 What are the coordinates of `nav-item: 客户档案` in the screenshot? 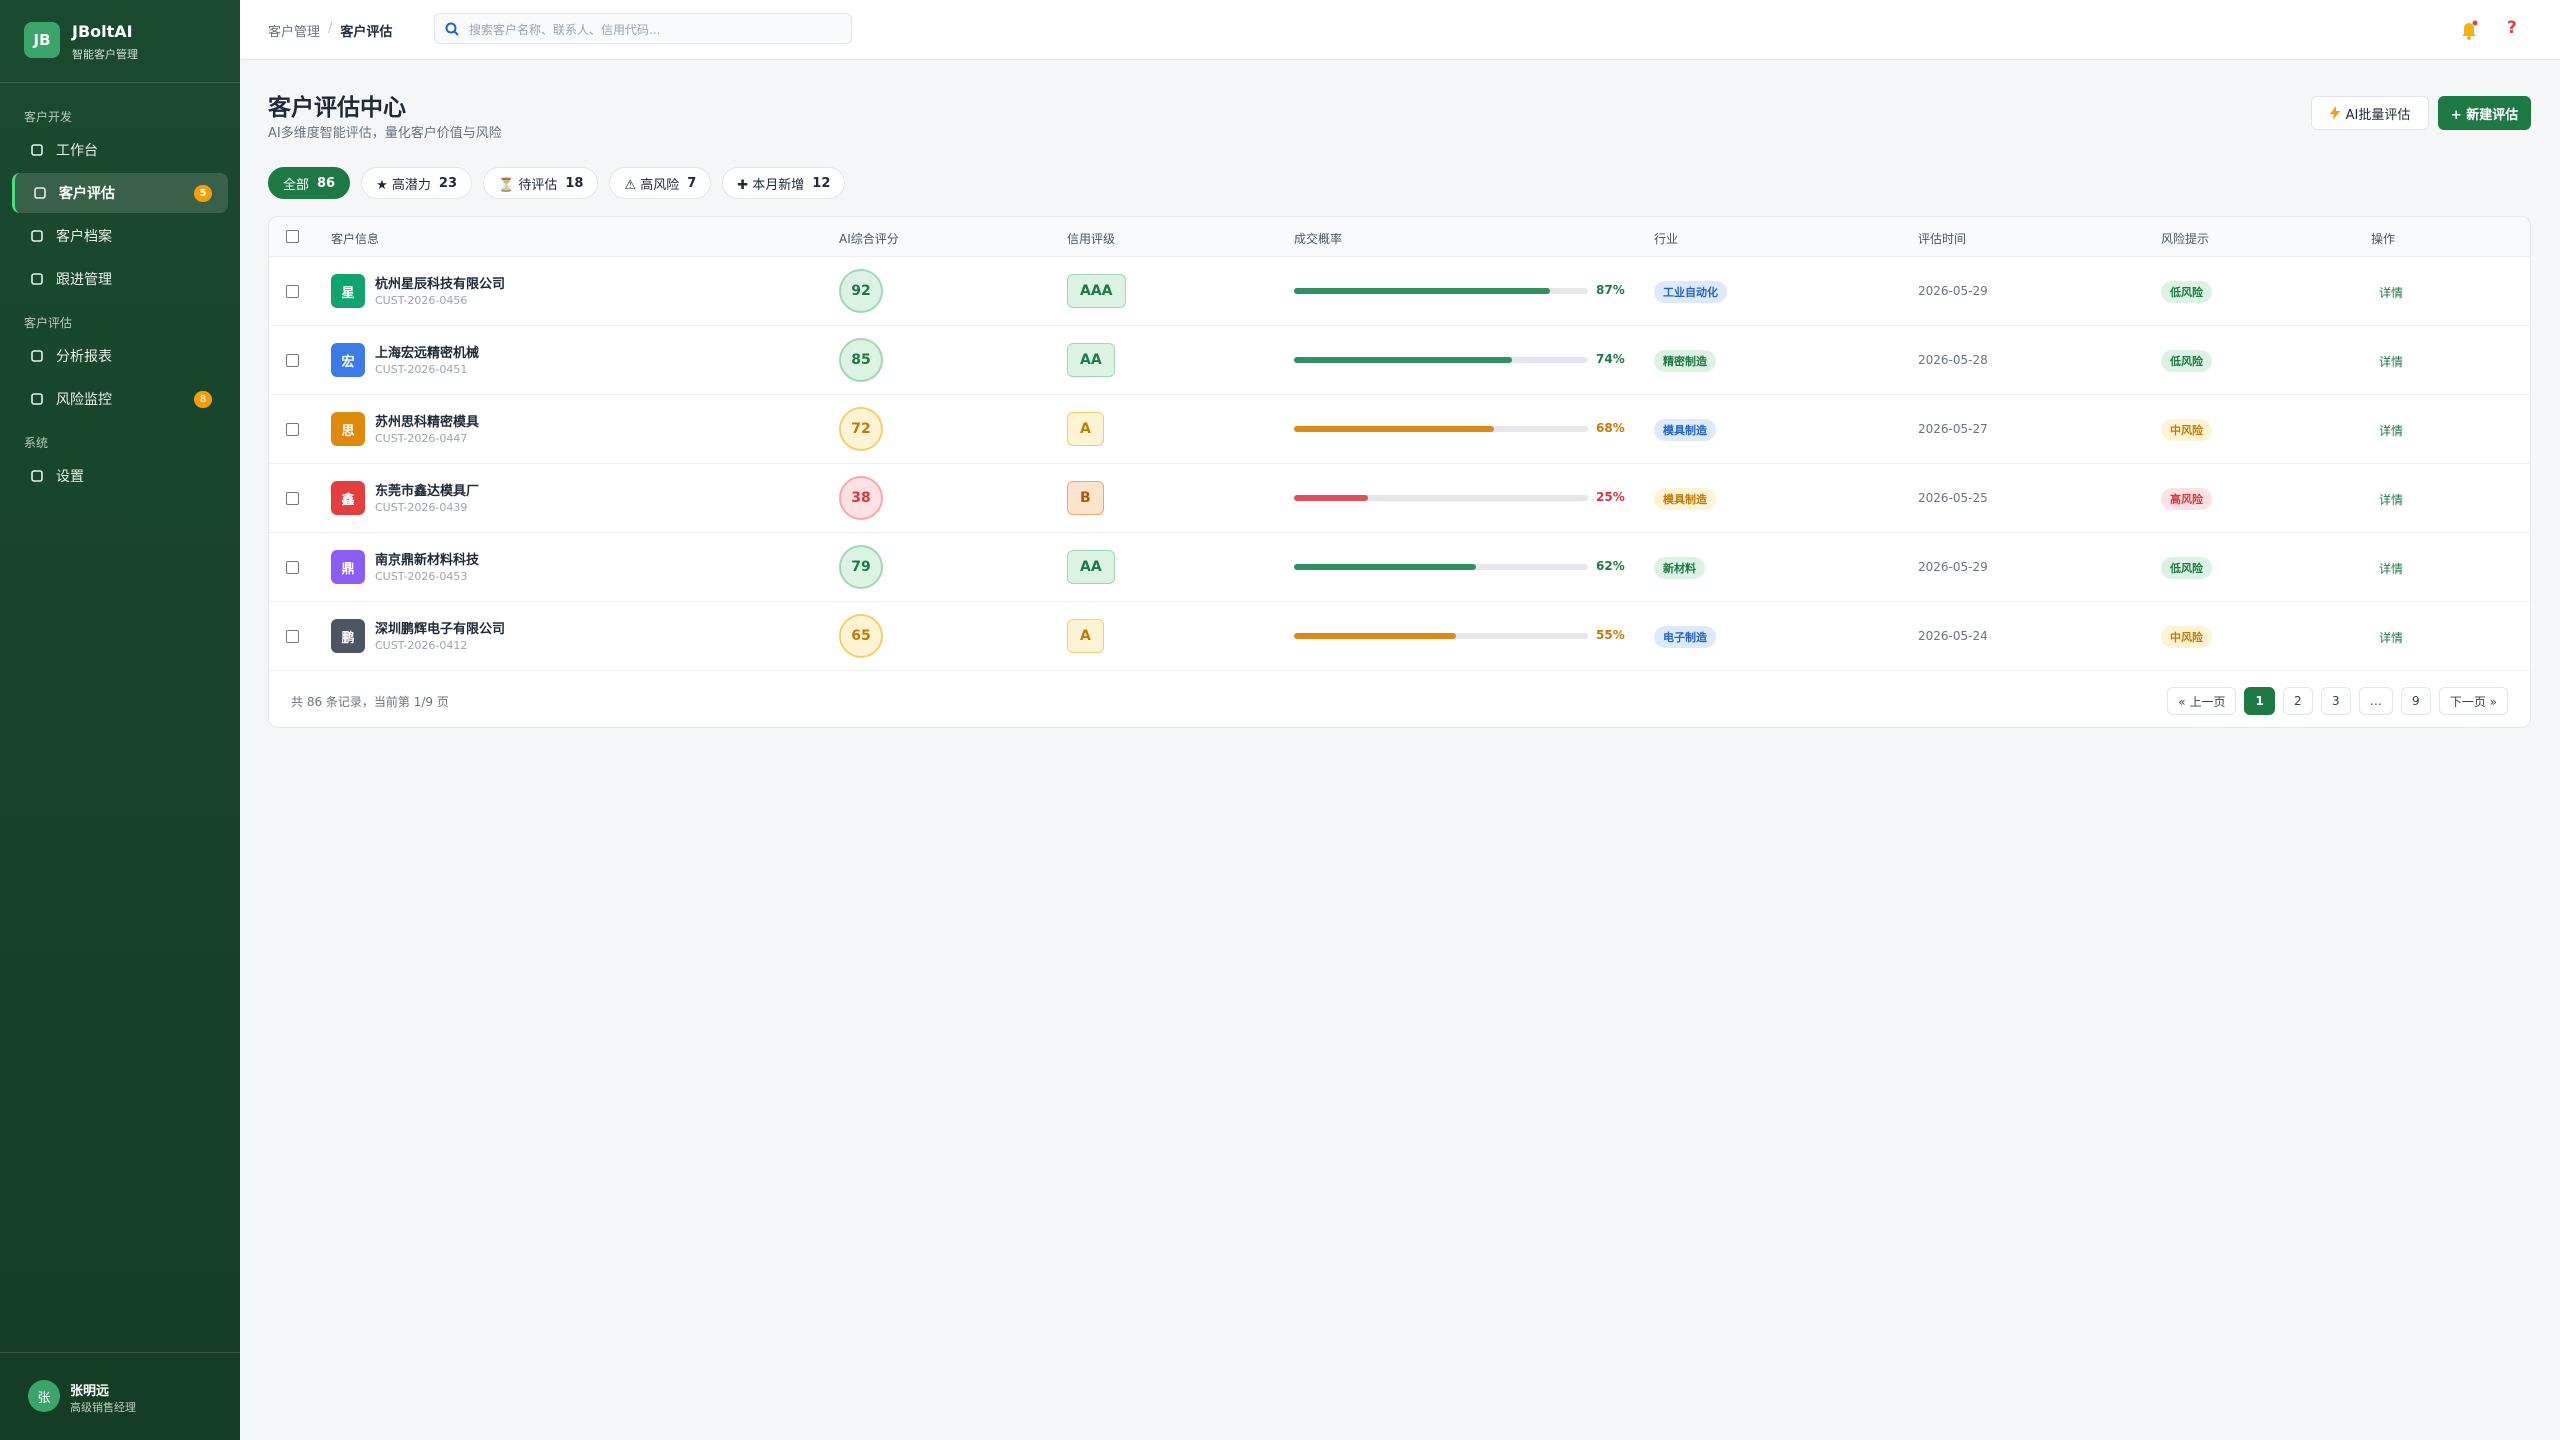 It's located at (120, 236).